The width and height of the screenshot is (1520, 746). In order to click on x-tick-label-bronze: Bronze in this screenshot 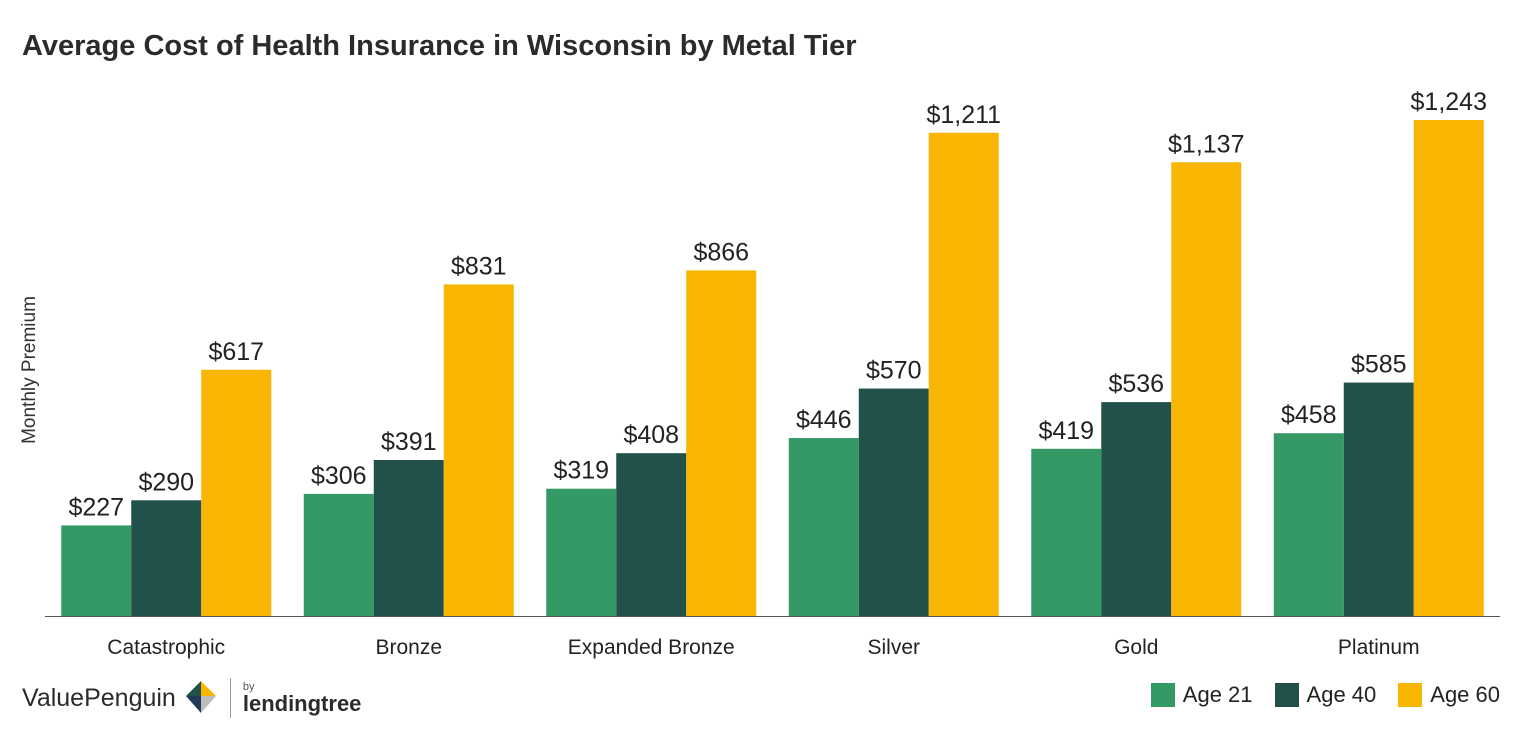, I will do `click(408, 647)`.